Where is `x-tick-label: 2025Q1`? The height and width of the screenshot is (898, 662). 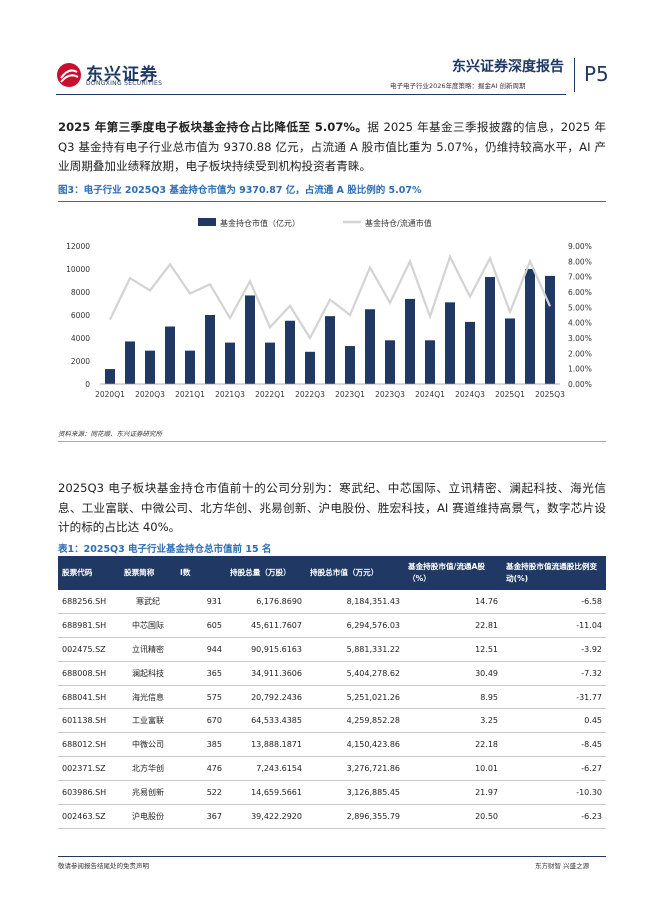
x-tick-label: 2025Q1 is located at coordinates (510, 394).